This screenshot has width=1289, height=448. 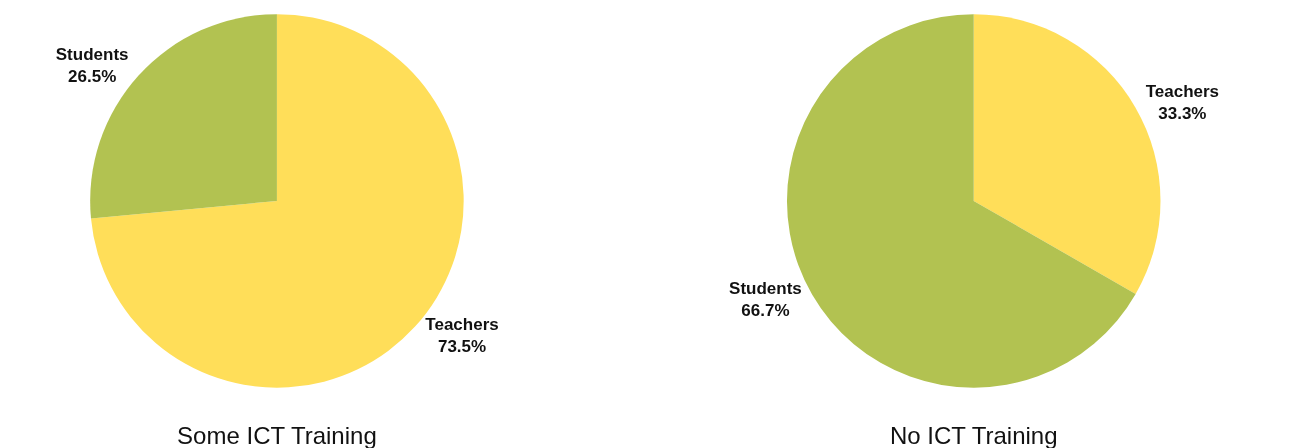 What do you see at coordinates (92, 77) in the screenshot?
I see `data-label: 26.5%` at bounding box center [92, 77].